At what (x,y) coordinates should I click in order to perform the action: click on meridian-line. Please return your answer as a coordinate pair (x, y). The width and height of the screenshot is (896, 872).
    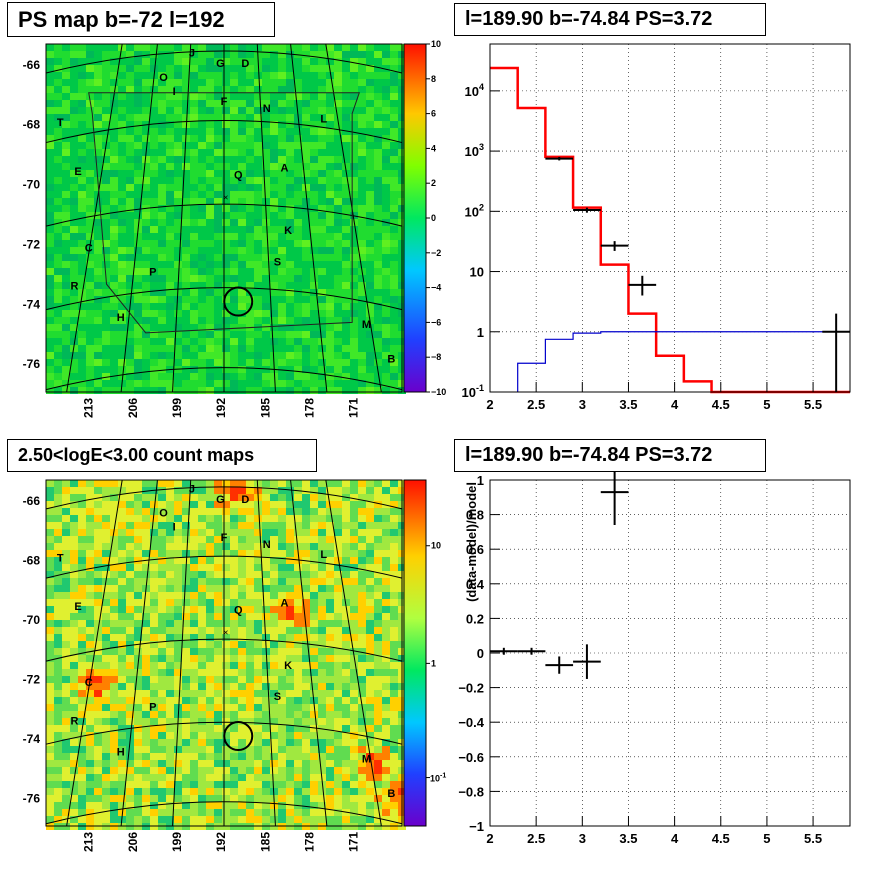
    Looking at the image, I should click on (182, 653).